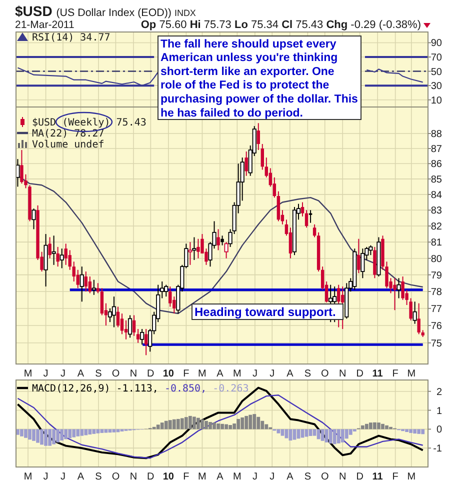 The width and height of the screenshot is (460, 482). What do you see at coordinates (436, 259) in the screenshot?
I see `y-tick-label: 80` at bounding box center [436, 259].